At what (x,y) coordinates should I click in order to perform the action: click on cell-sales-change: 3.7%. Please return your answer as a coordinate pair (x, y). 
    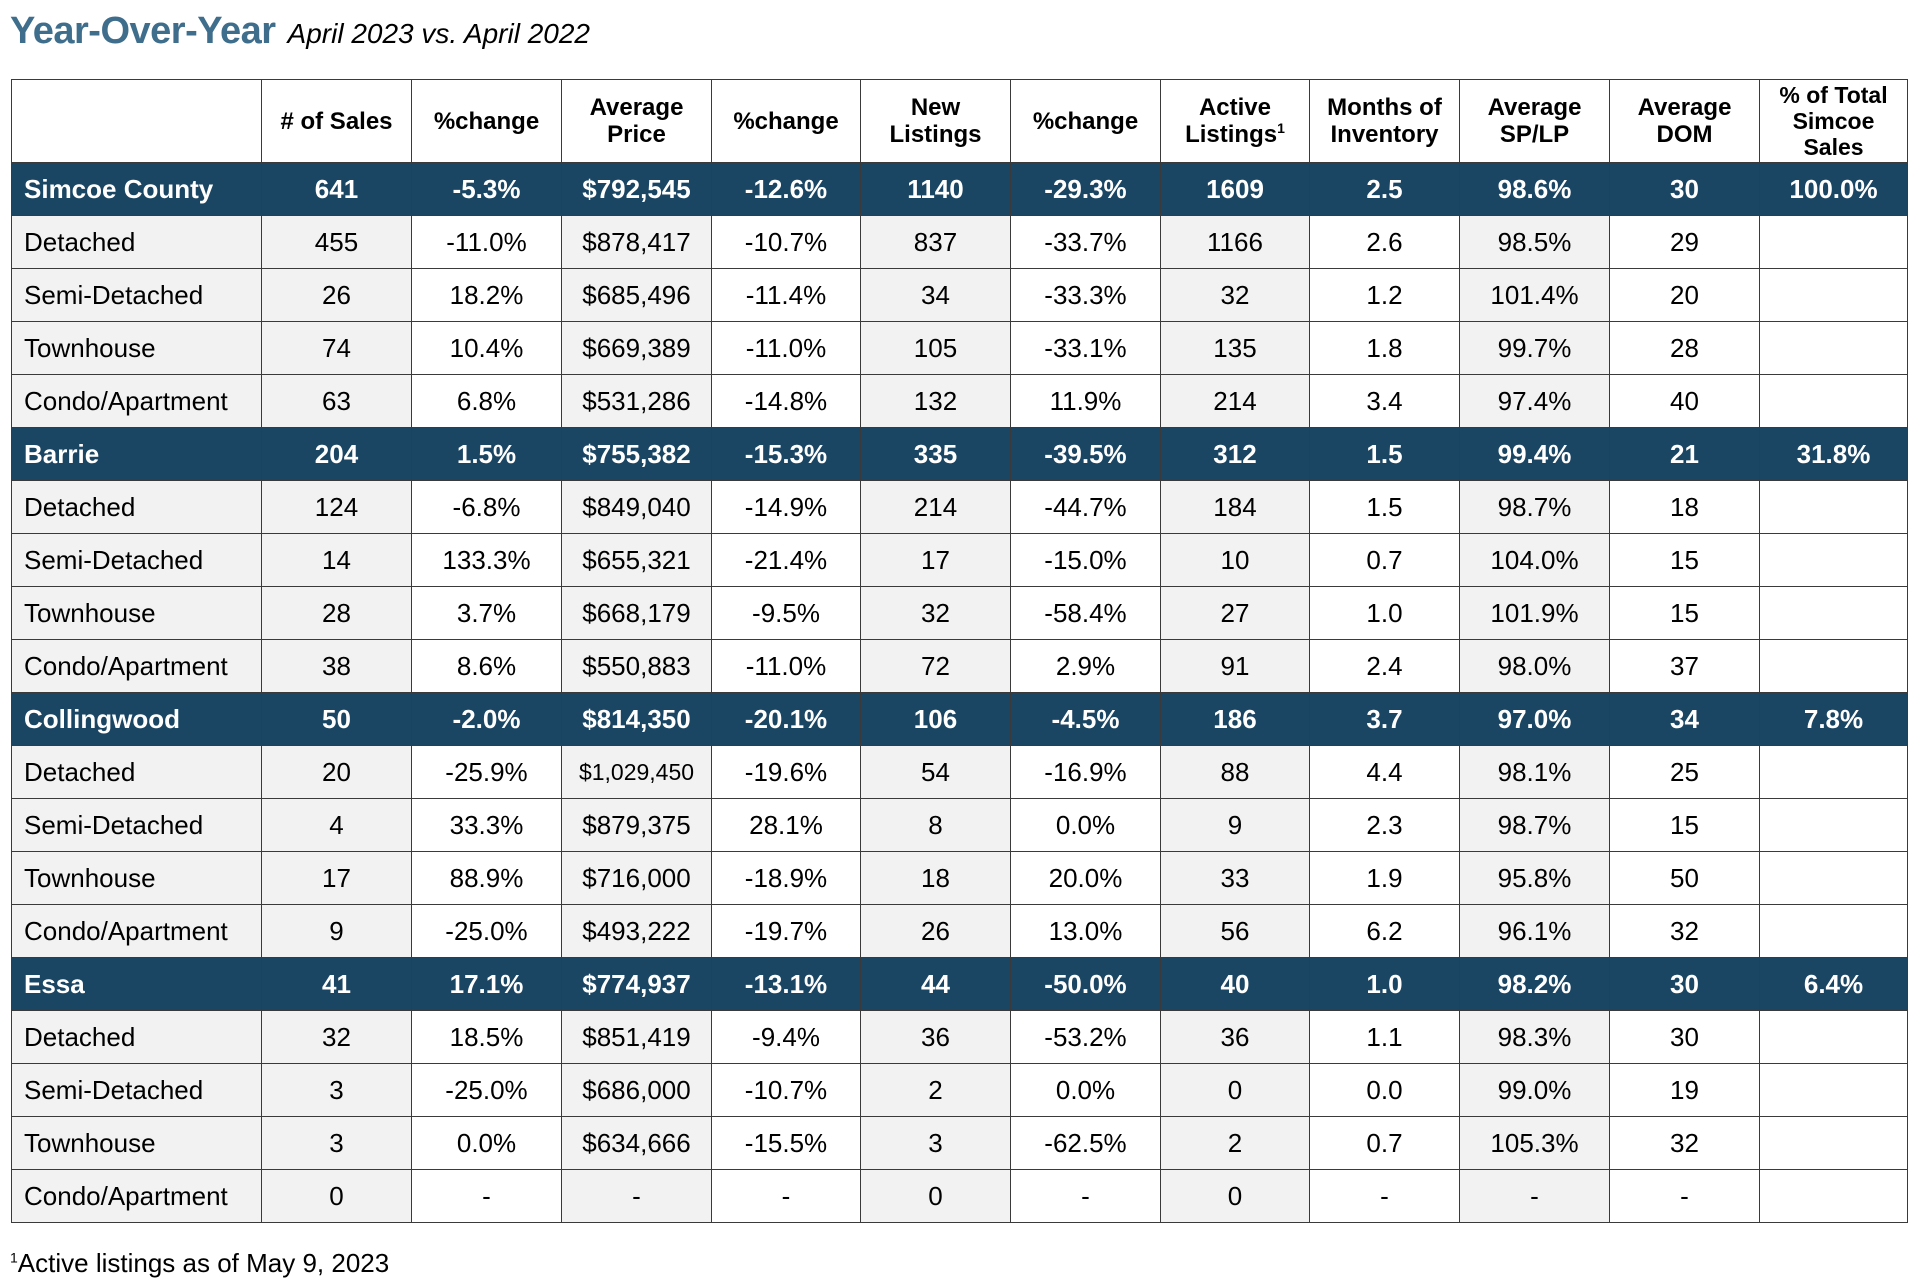
    Looking at the image, I should click on (486, 613).